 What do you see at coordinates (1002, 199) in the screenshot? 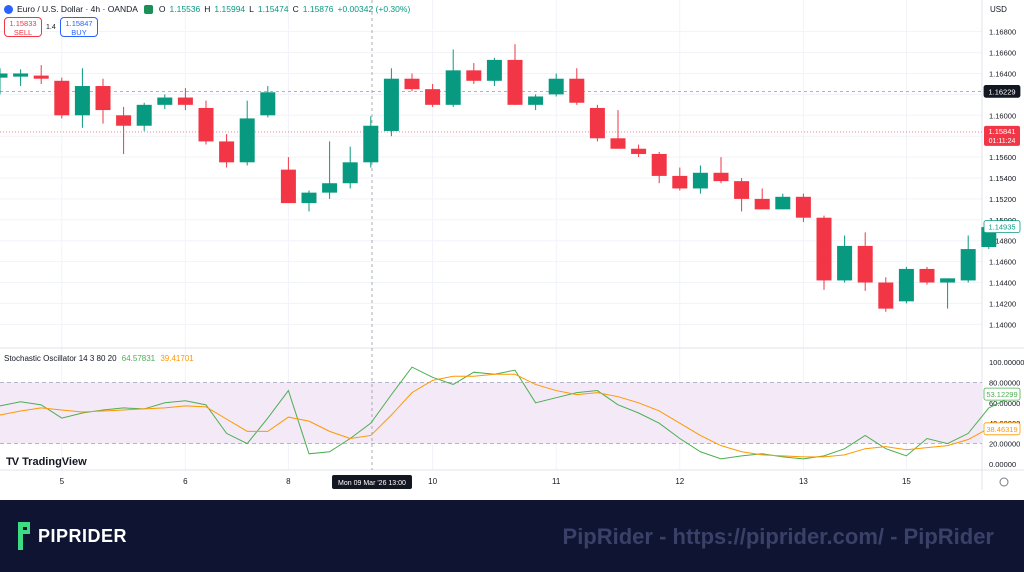
I see `price-tick-label: 1.15200` at bounding box center [1002, 199].